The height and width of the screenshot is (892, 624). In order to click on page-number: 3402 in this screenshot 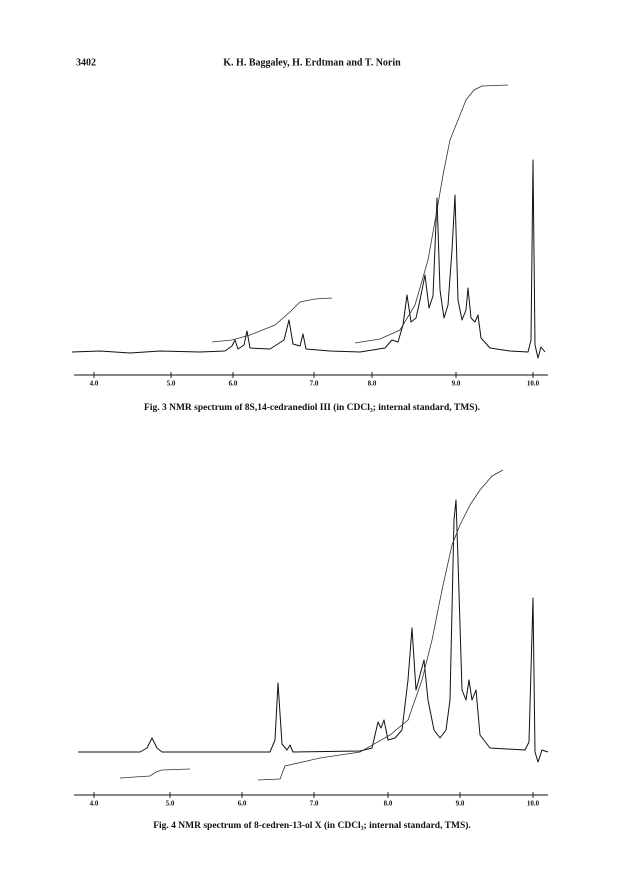, I will do `click(86, 62)`.